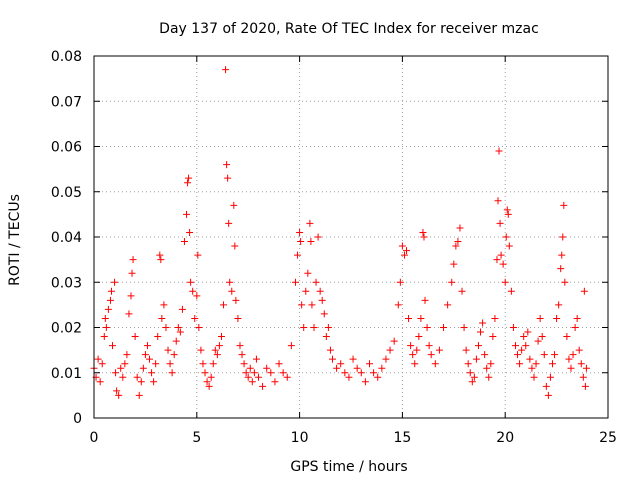 This screenshot has height=480, width=640. Describe the element at coordinates (66, 193) in the screenshot. I see `y-tick-label: 0.05` at that location.